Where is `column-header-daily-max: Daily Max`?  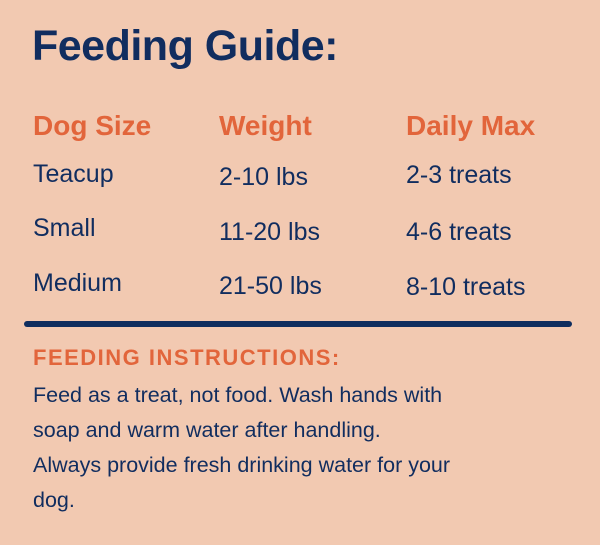 column-header-daily-max: Daily Max is located at coordinates (471, 125).